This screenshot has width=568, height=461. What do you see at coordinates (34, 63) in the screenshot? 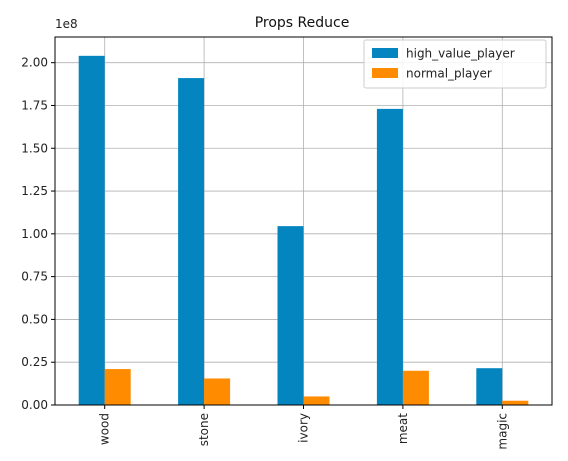
I see `y-tick-label: 2.00` at bounding box center [34, 63].